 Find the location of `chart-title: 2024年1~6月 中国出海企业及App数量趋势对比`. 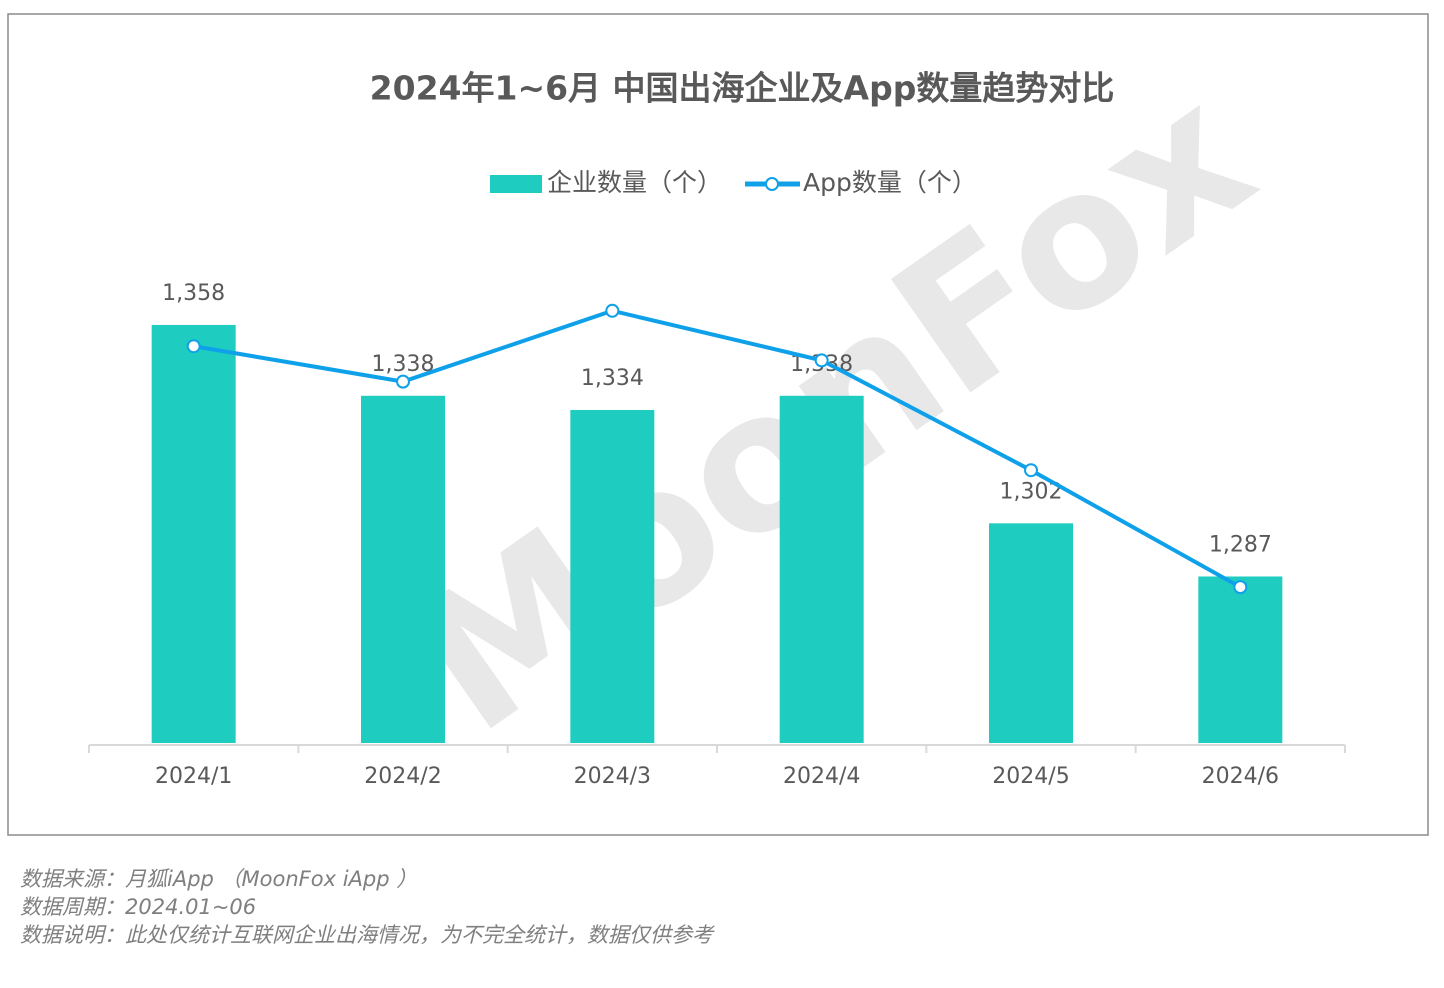

chart-title: 2024年1~6月 中国出海企业及App数量趋势对比 is located at coordinates (742, 88).